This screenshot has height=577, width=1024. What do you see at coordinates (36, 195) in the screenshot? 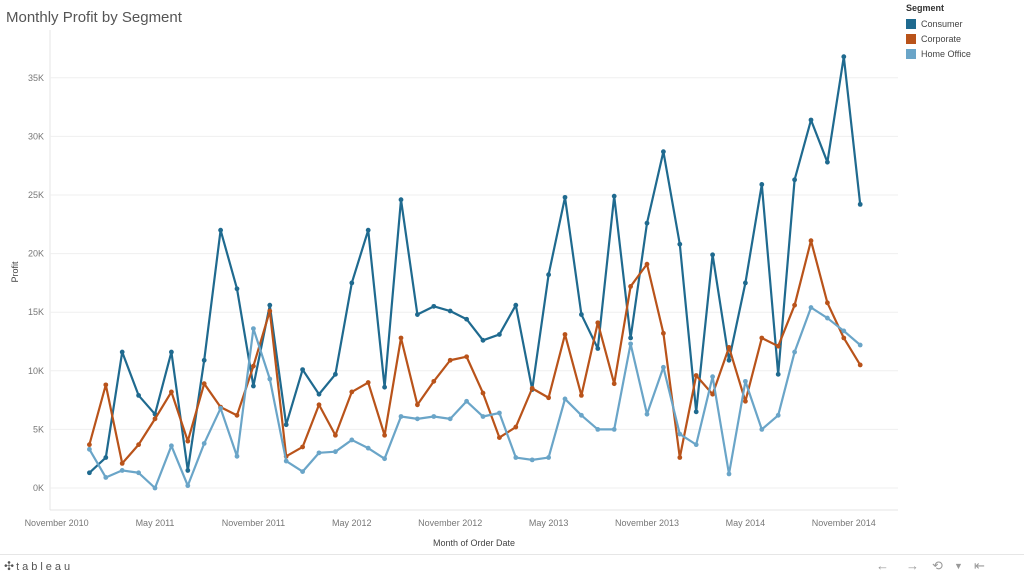
I see `y-tick-label: 25K` at bounding box center [36, 195].